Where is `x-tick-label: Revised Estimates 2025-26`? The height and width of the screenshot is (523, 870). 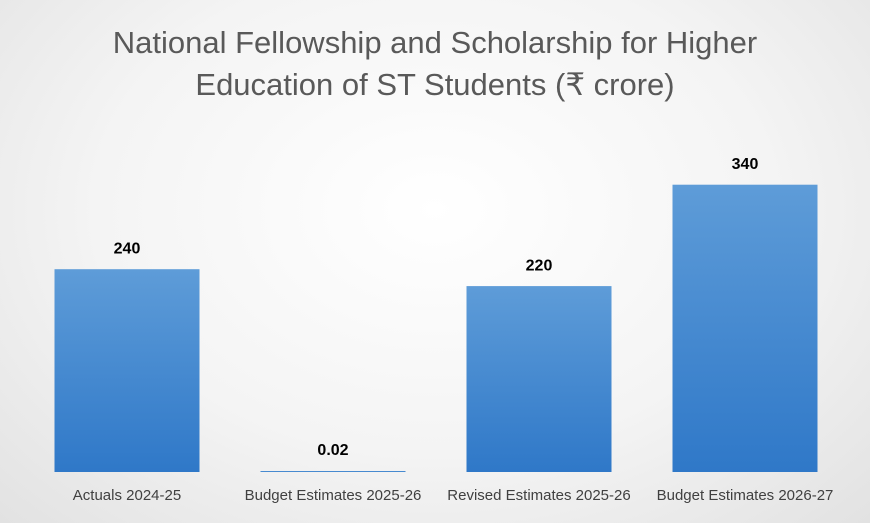 x-tick-label: Revised Estimates 2025-26 is located at coordinates (538, 495).